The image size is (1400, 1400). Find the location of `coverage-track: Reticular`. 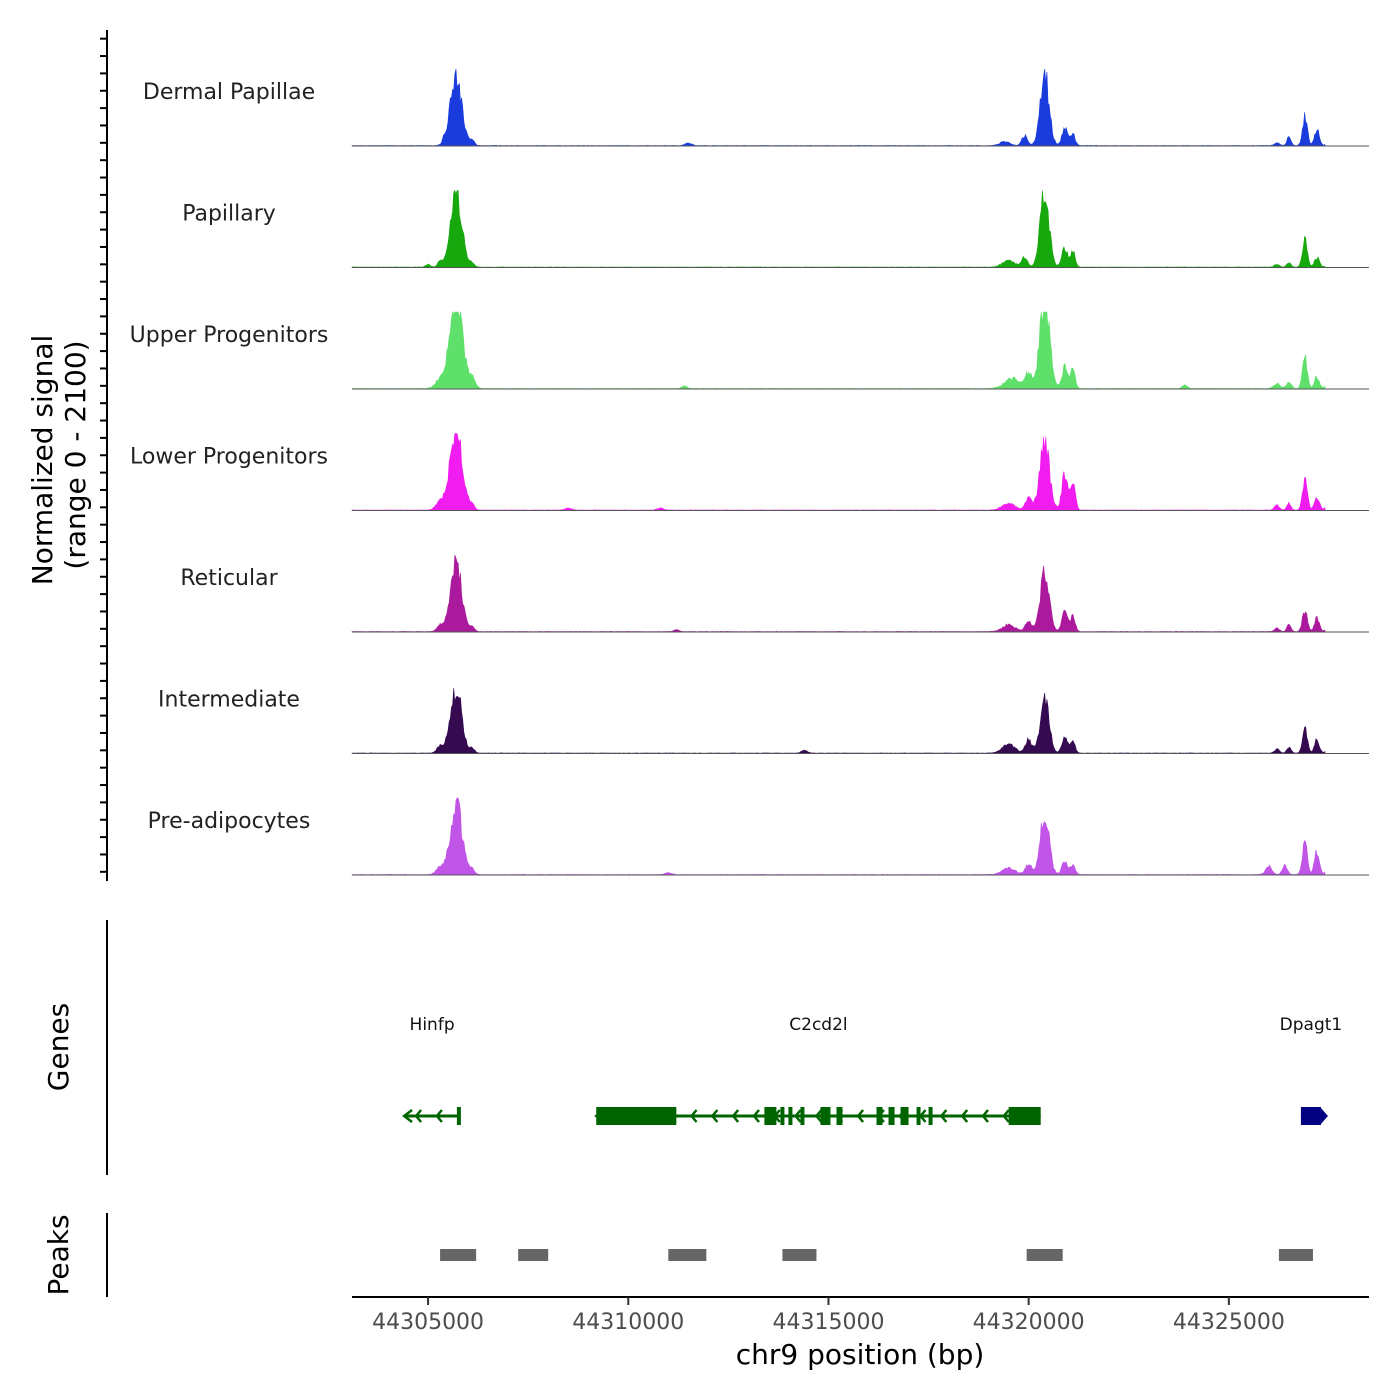

coverage-track: Reticular is located at coordinates (774, 593).